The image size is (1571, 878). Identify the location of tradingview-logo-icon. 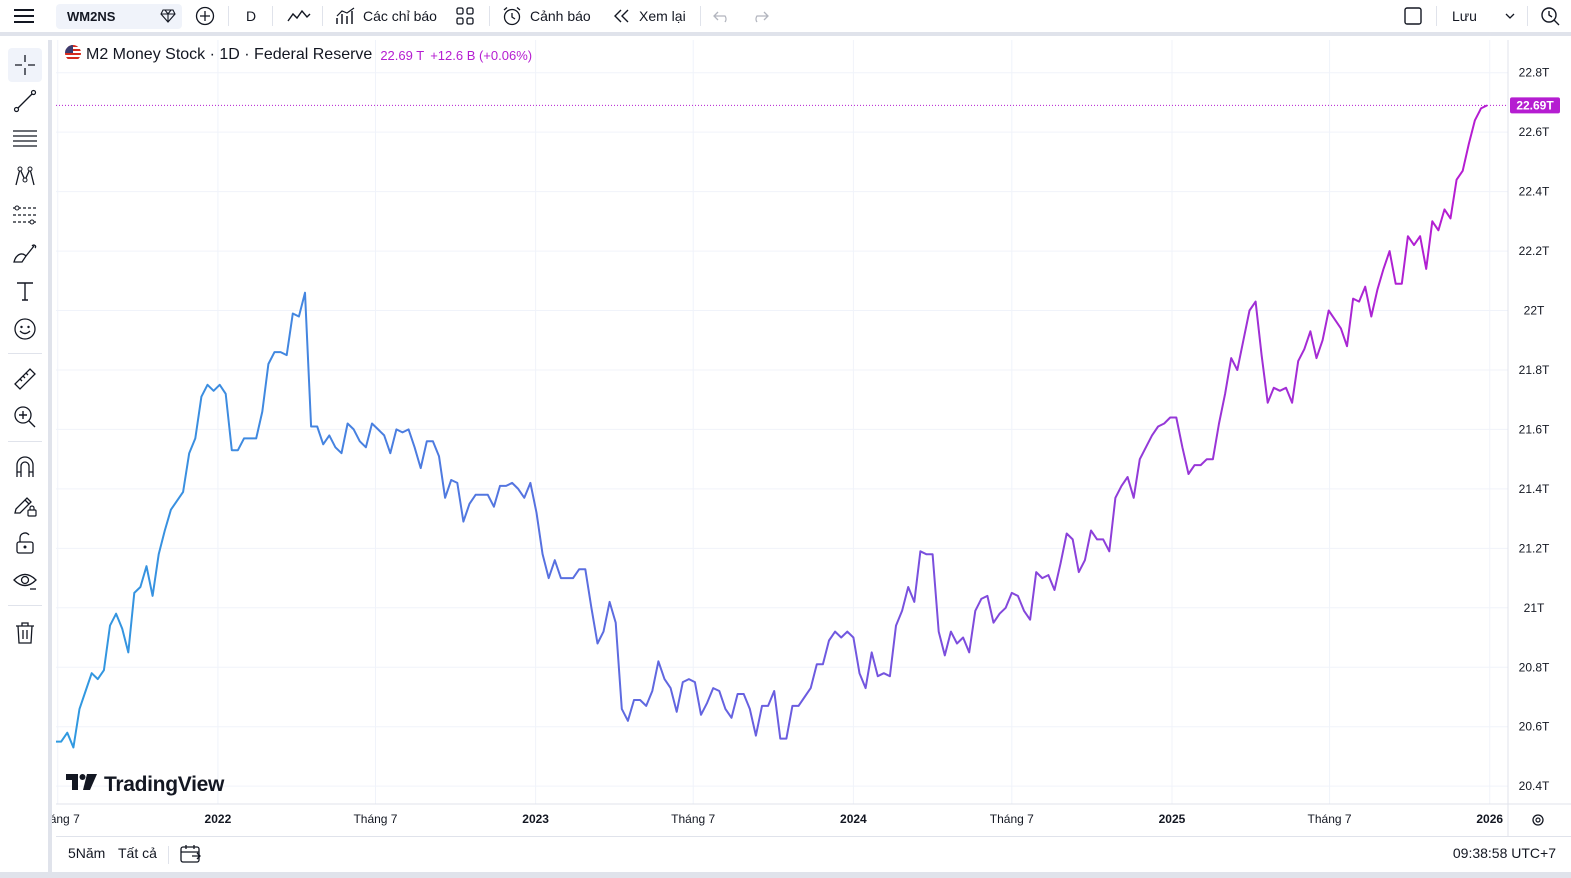
(82, 784).